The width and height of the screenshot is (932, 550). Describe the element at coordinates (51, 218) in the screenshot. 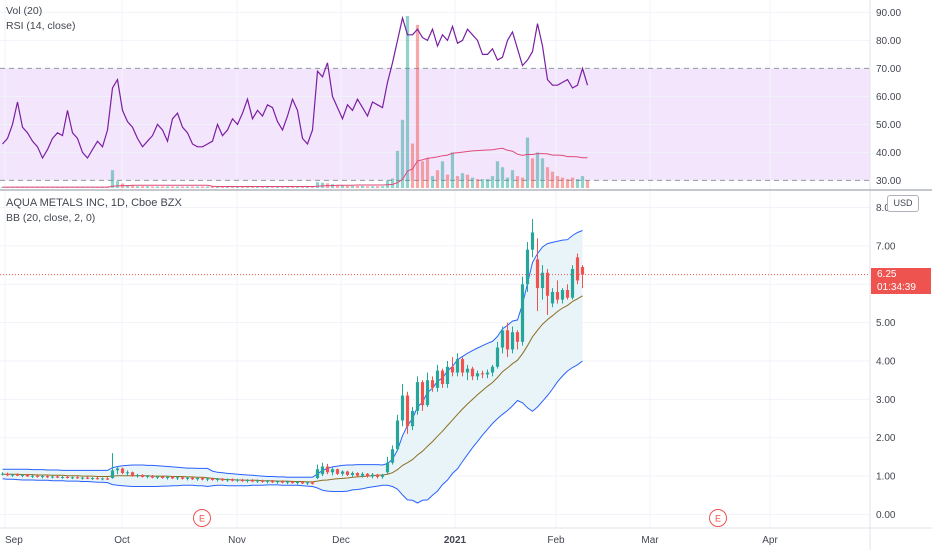

I see `bb-indicator-label: BB (20, close, 2, 0)` at that location.